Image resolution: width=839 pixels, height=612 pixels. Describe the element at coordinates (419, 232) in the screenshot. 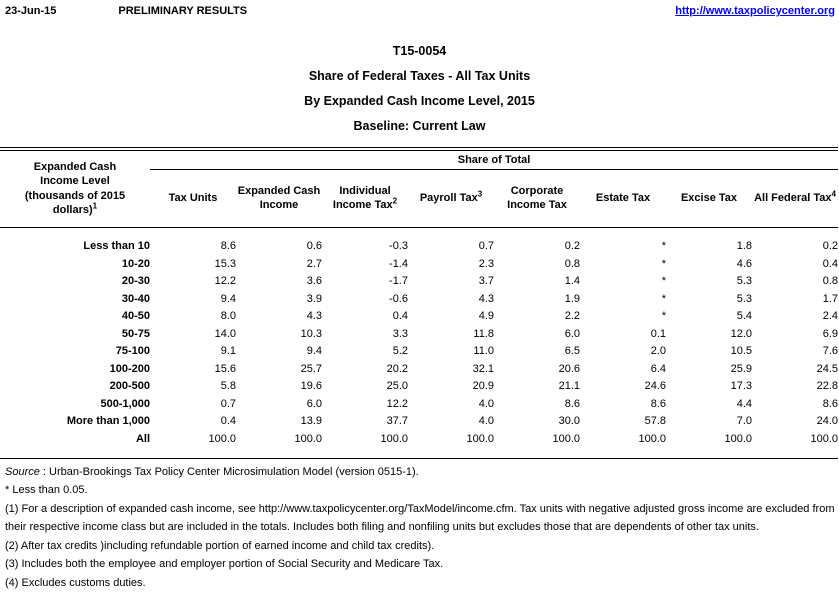

I see `header-spacer-row` at that location.